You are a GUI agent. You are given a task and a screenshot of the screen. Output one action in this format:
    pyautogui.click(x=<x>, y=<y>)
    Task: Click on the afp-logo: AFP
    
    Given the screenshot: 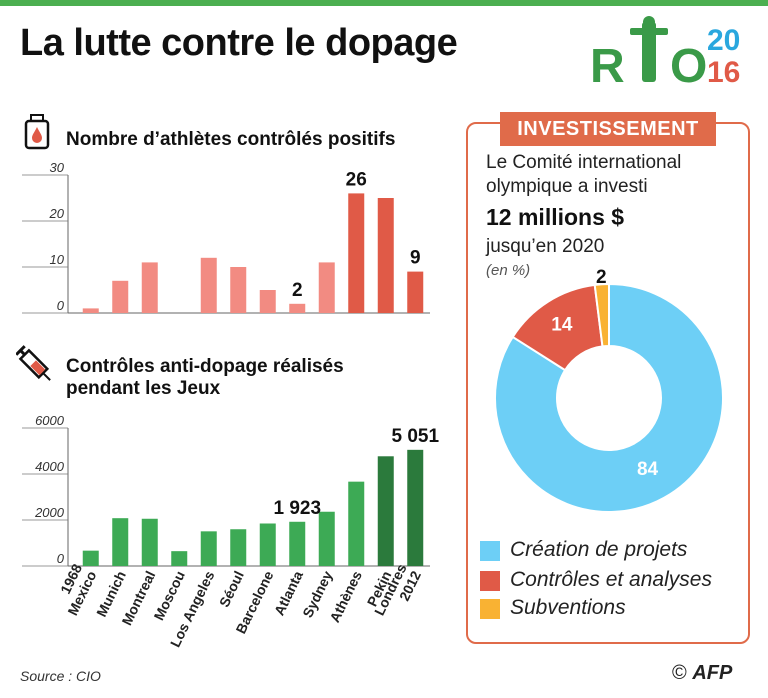 What is the action you would take?
    pyautogui.click(x=712, y=673)
    